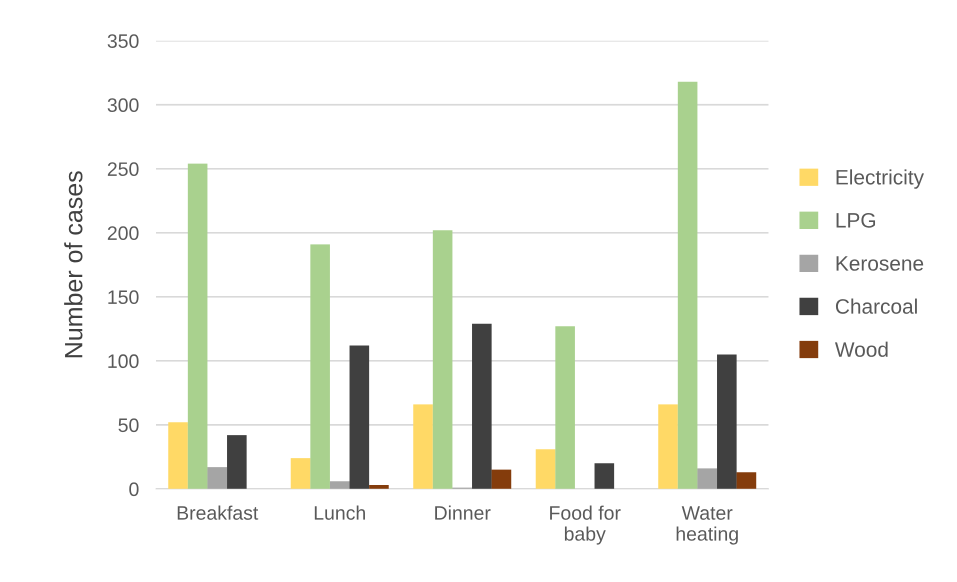 This screenshot has height=582, width=957. I want to click on x-tick-label: Breakfast, so click(218, 513).